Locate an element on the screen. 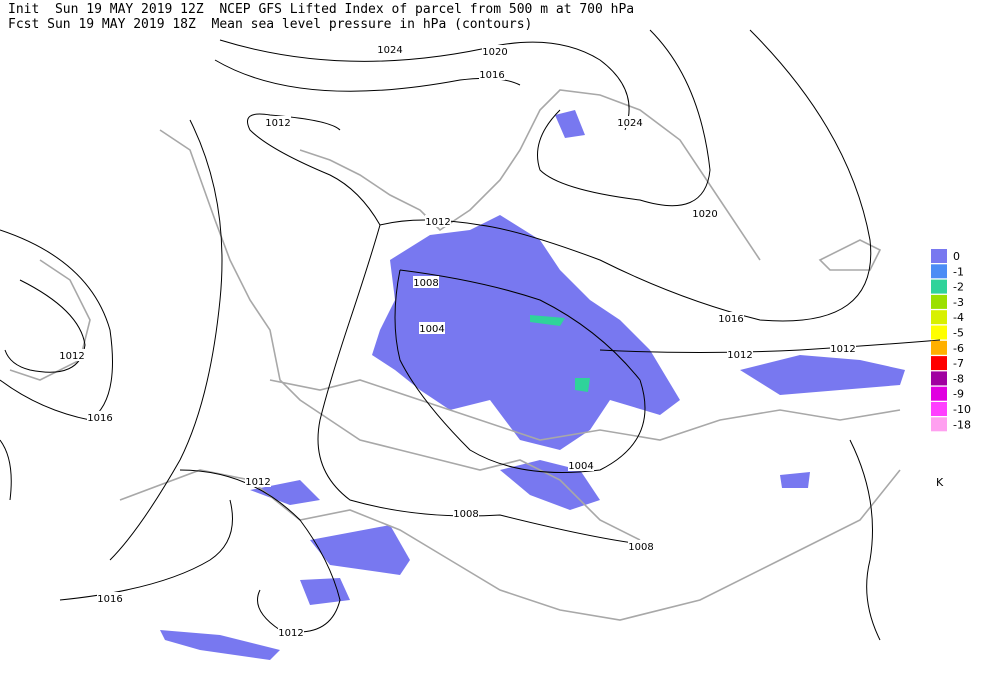 The height and width of the screenshot is (680, 1000). legend-label: -1 is located at coordinates (958, 271).